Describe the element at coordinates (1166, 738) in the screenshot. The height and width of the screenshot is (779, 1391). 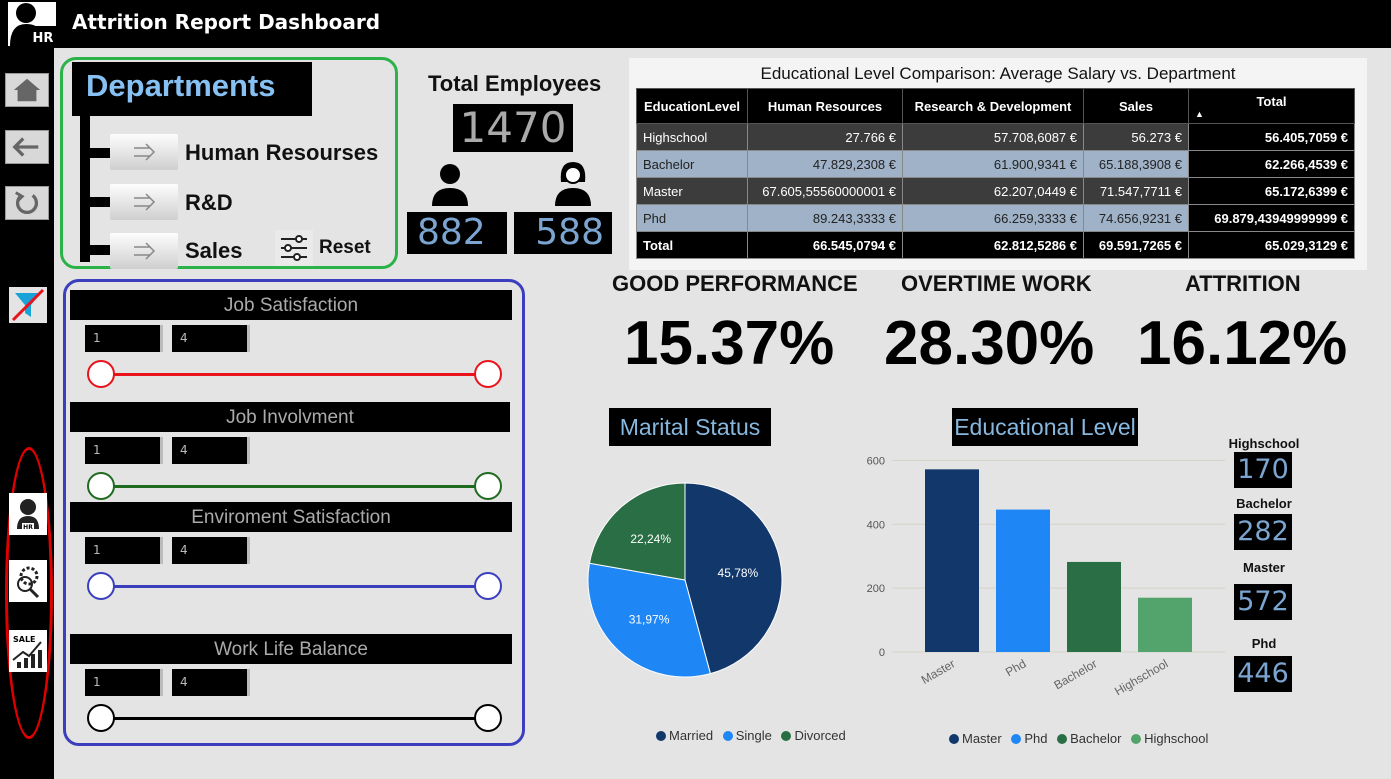
I see `legend-item-highschool: Highschool` at that location.